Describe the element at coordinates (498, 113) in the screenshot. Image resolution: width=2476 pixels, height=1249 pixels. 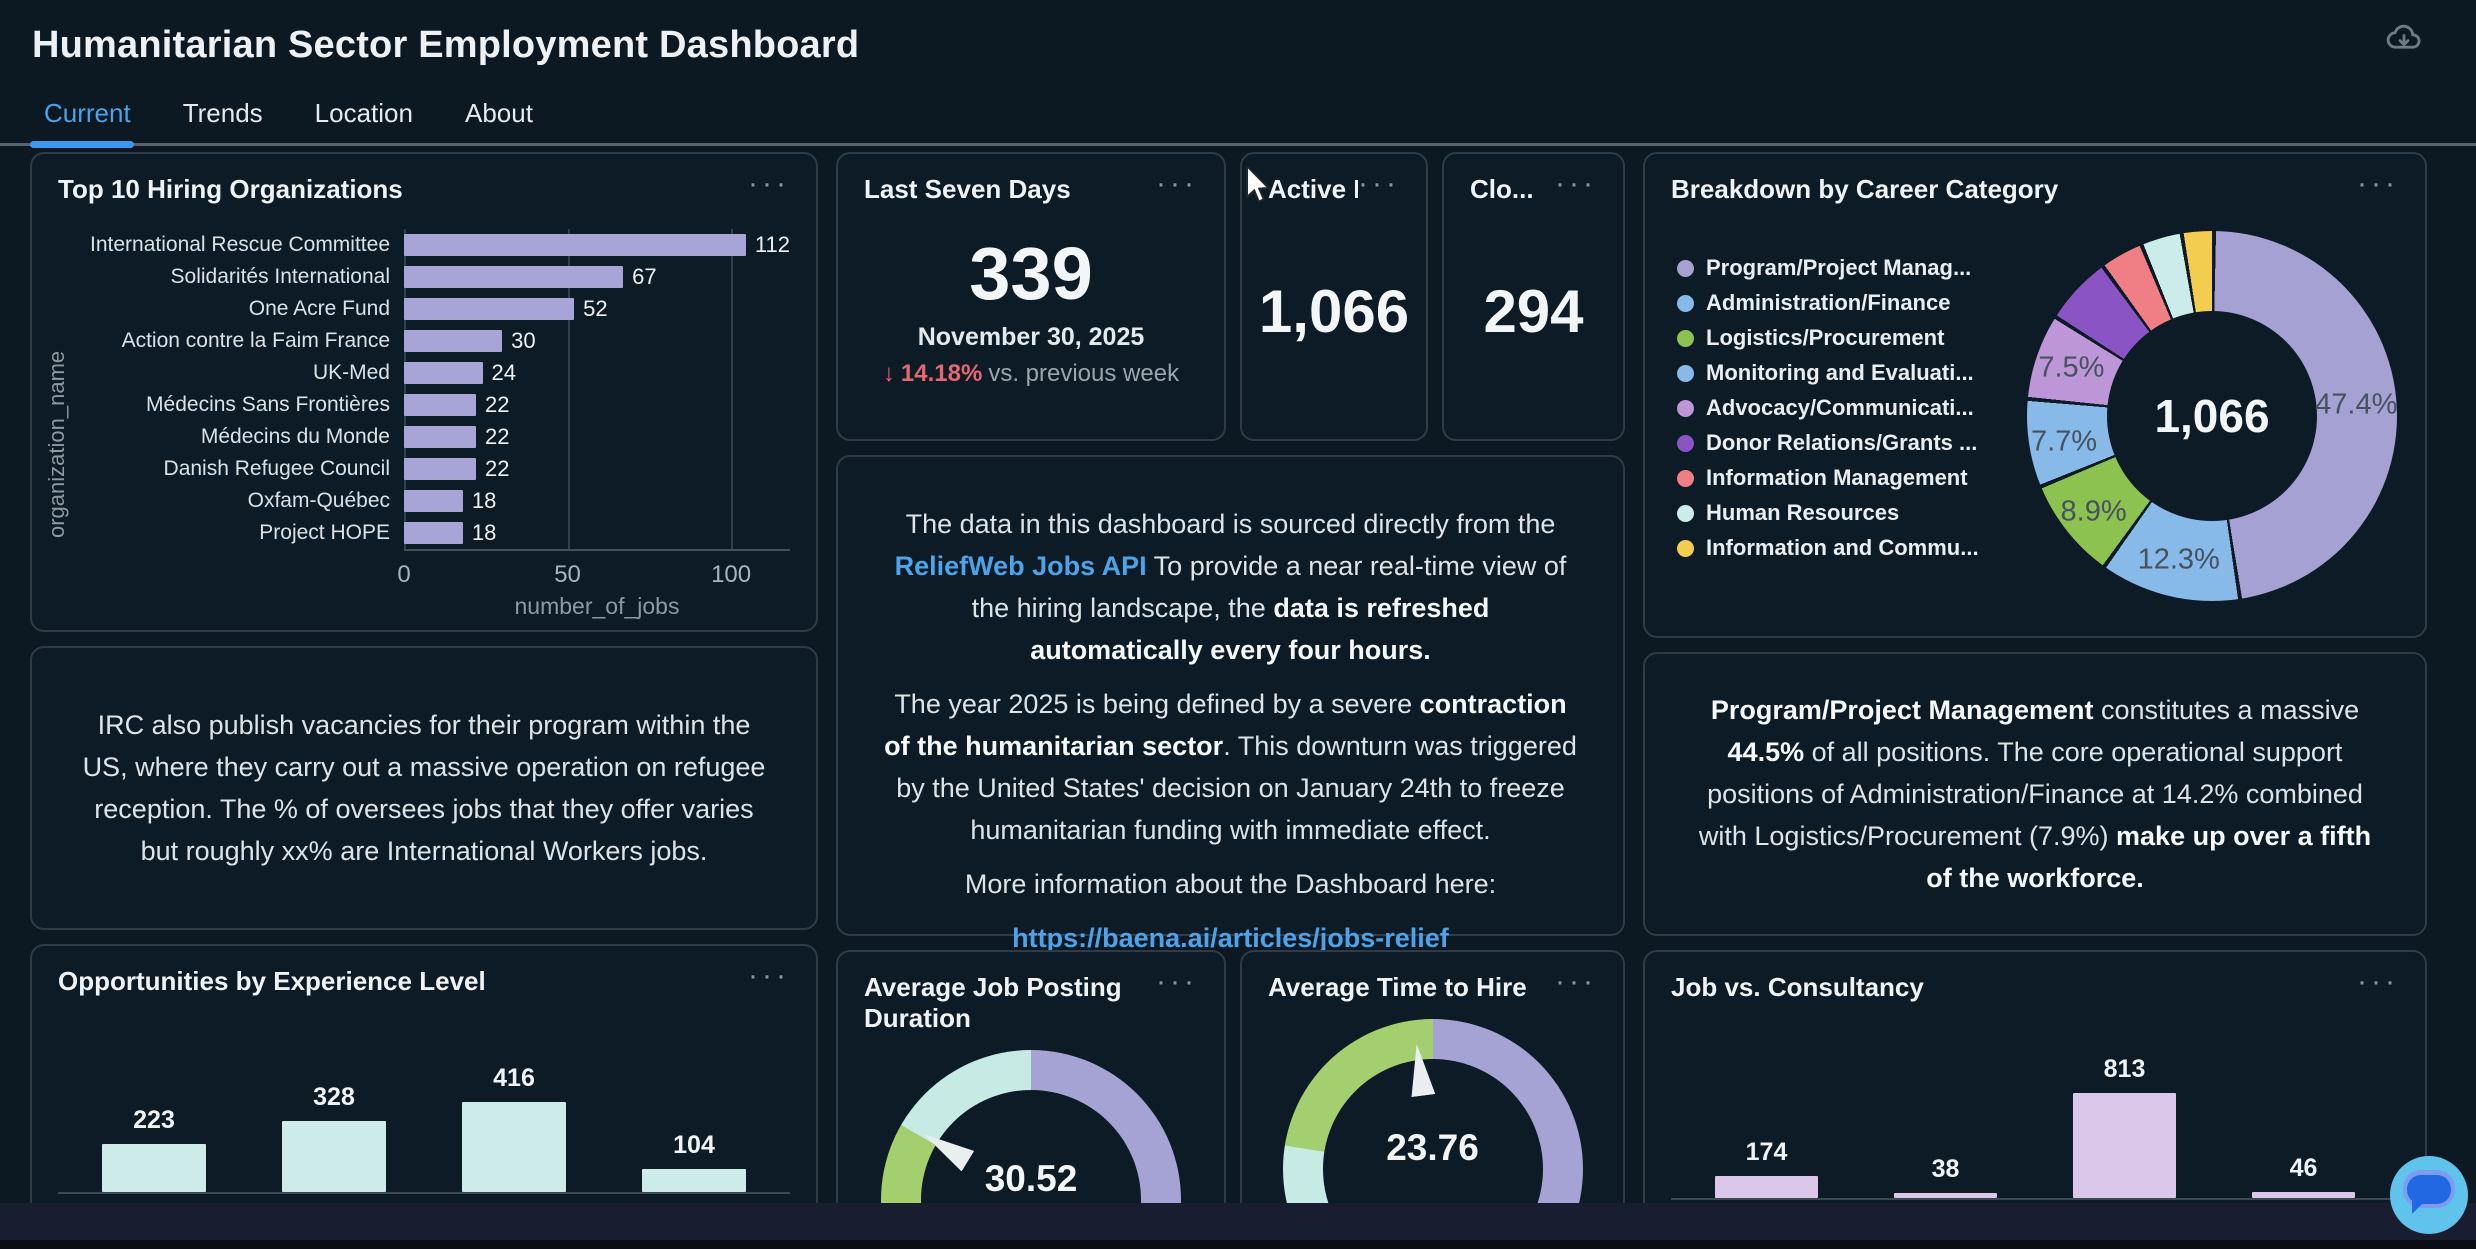
I see `tab-about: About` at that location.